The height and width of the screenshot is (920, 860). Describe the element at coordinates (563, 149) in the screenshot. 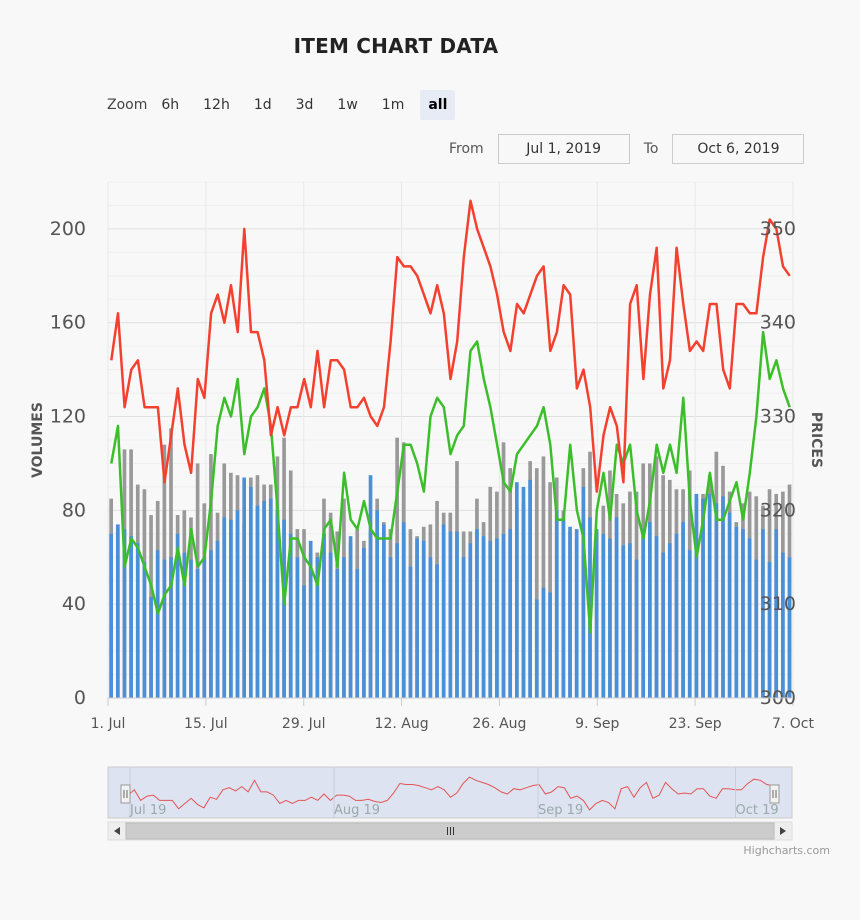

I see `from-date-input: Jul 1, 2019` at that location.